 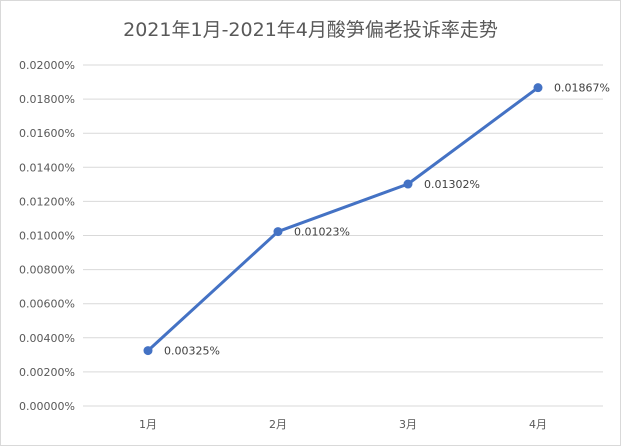 What do you see at coordinates (148, 424) in the screenshot?
I see `x-tick-label: 1月` at bounding box center [148, 424].